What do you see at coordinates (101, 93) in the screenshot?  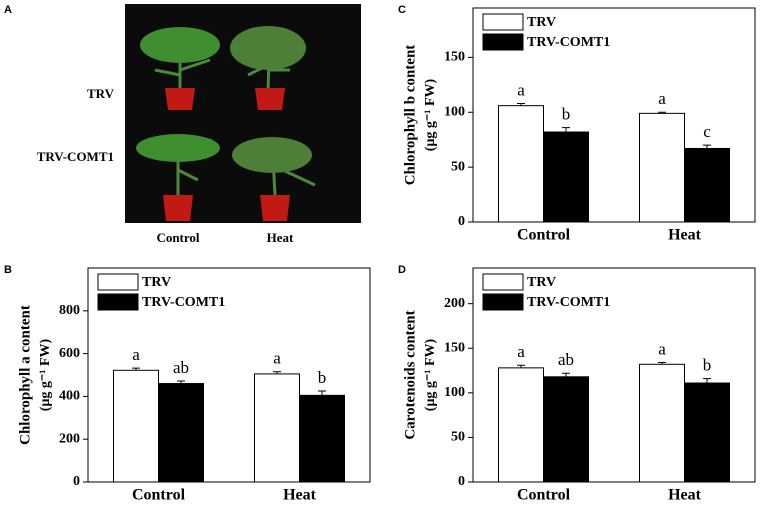 I see `row-label: TRV` at bounding box center [101, 93].